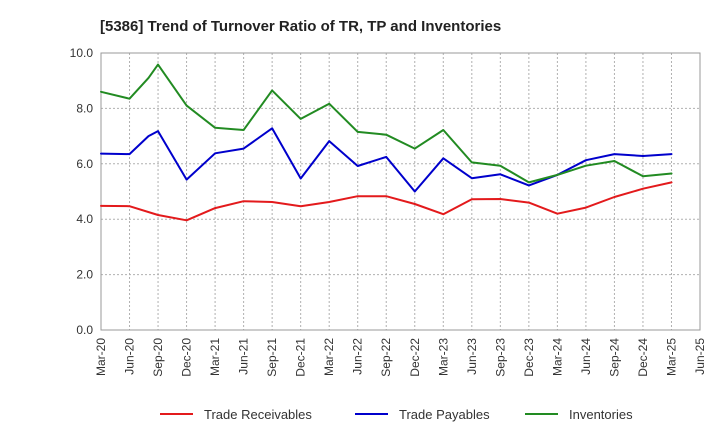  What do you see at coordinates (472, 356) in the screenshot?
I see `x-tick-label: Jun-23` at bounding box center [472, 356].